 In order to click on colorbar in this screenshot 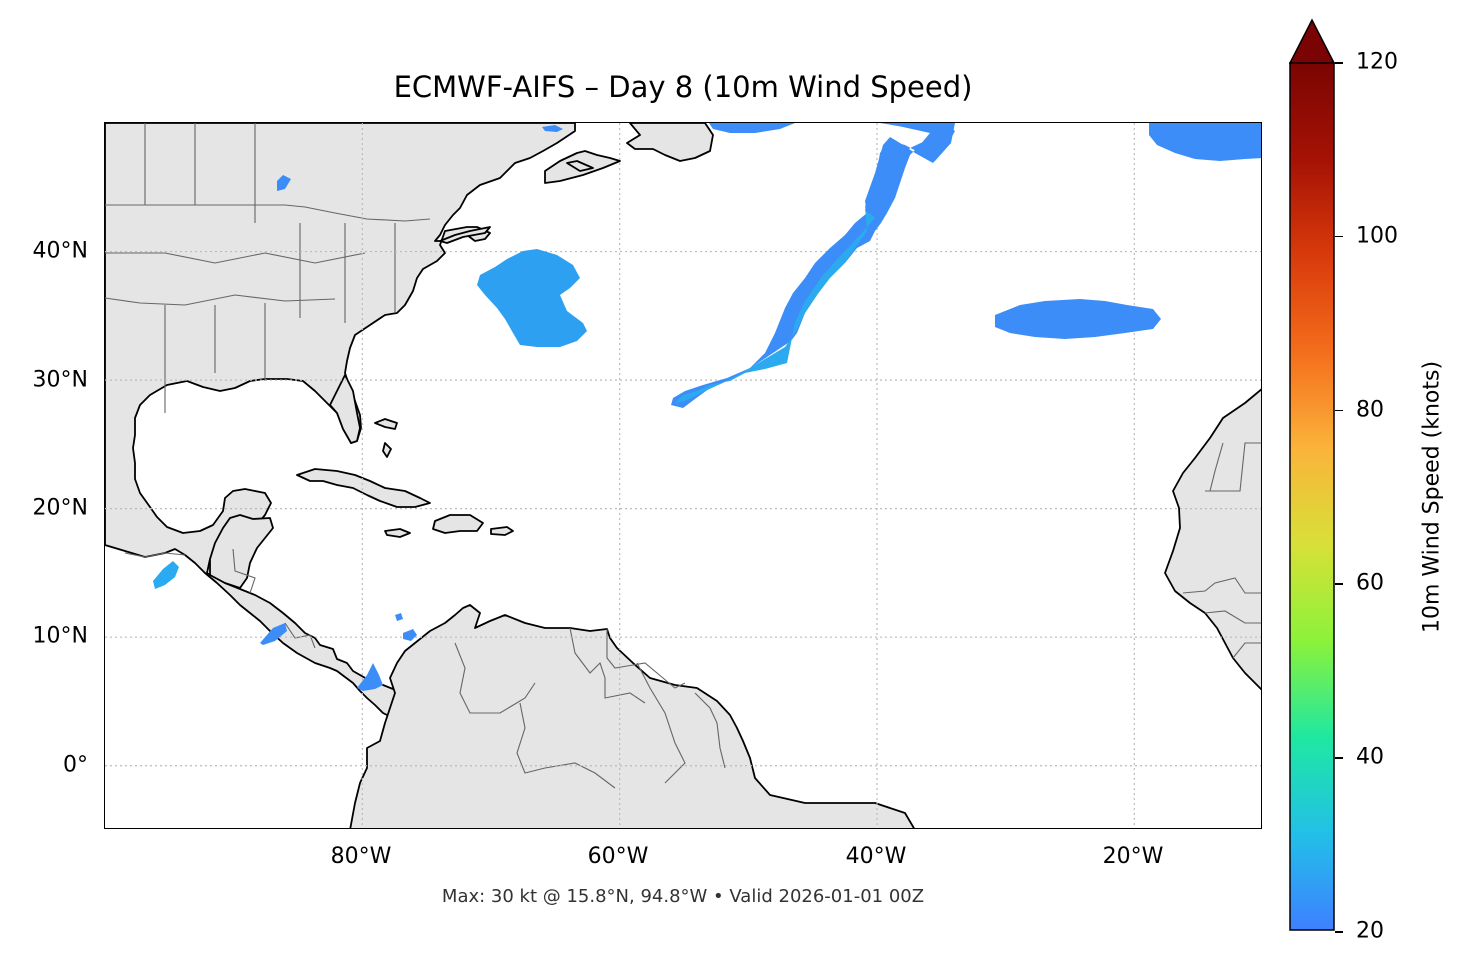, I will do `click(1312, 496)`.